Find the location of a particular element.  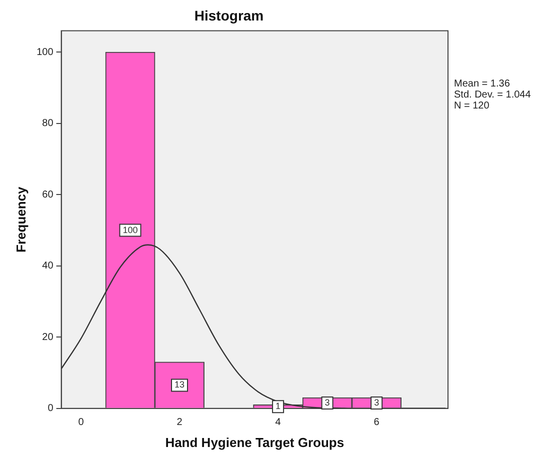

x-tick-label: 0 is located at coordinates (81, 422).